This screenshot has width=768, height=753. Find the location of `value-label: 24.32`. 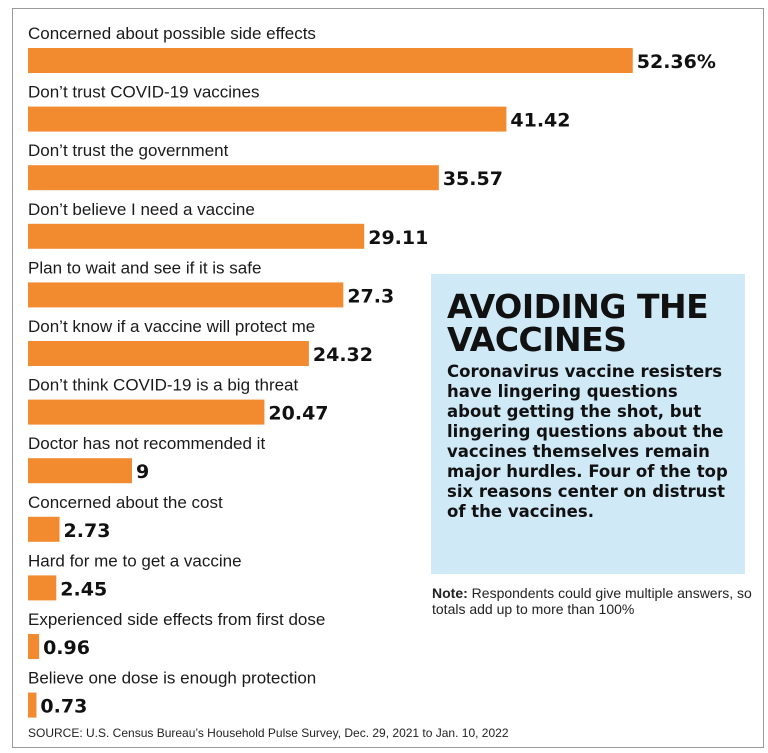

value-label: 24.32 is located at coordinates (343, 355).